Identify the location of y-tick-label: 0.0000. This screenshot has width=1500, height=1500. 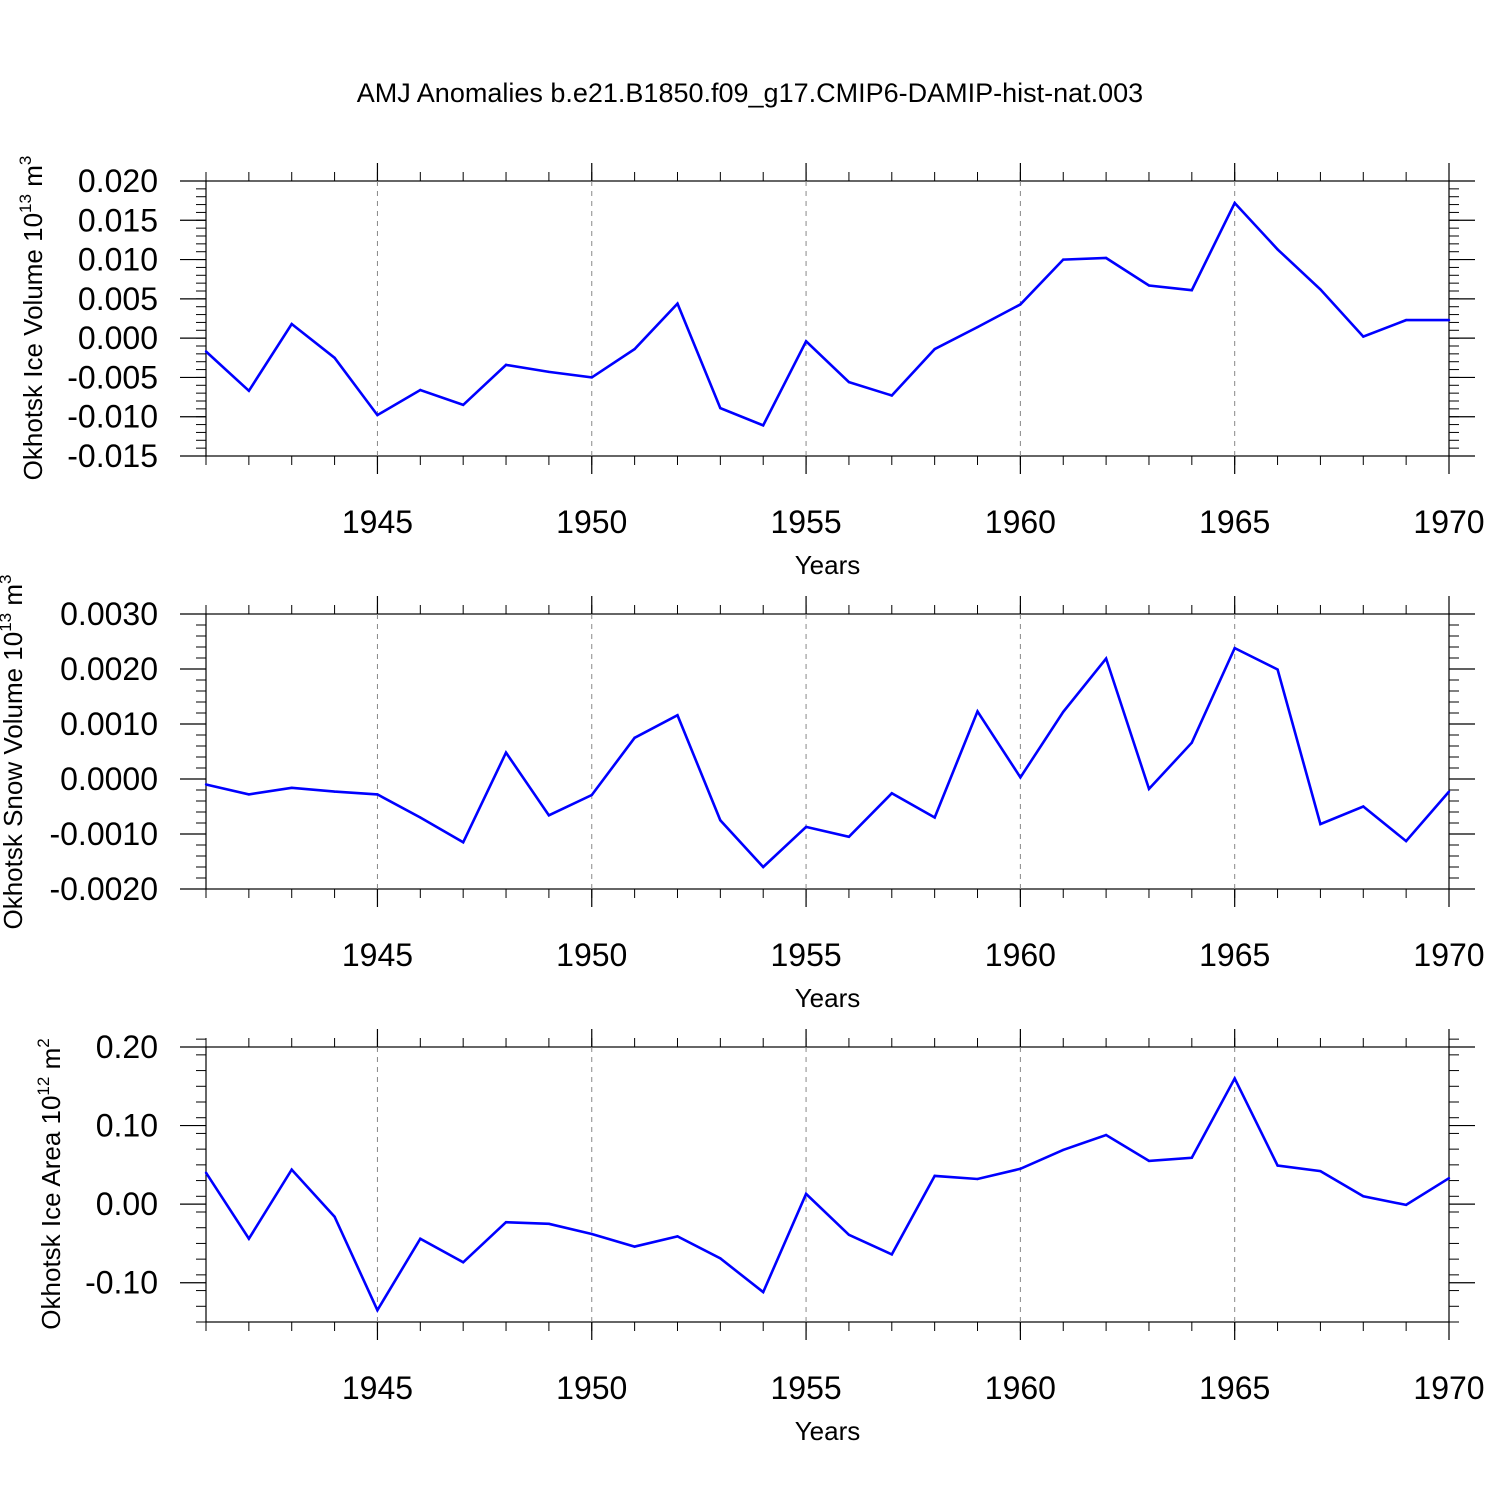
(109, 779).